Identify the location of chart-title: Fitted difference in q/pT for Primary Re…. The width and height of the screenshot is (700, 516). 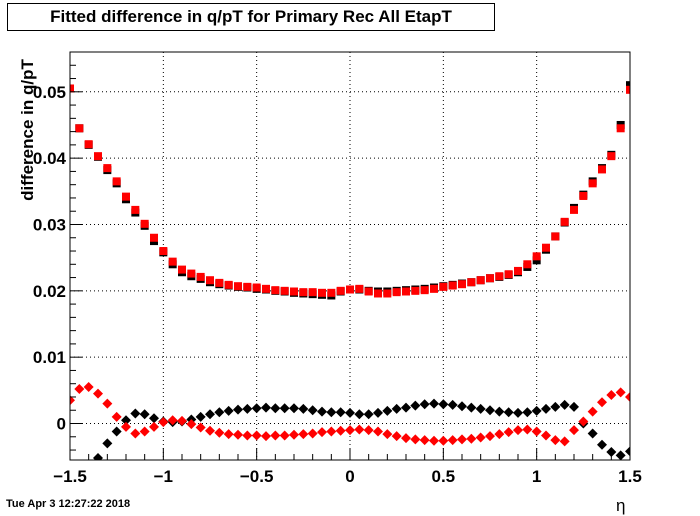
(251, 17).